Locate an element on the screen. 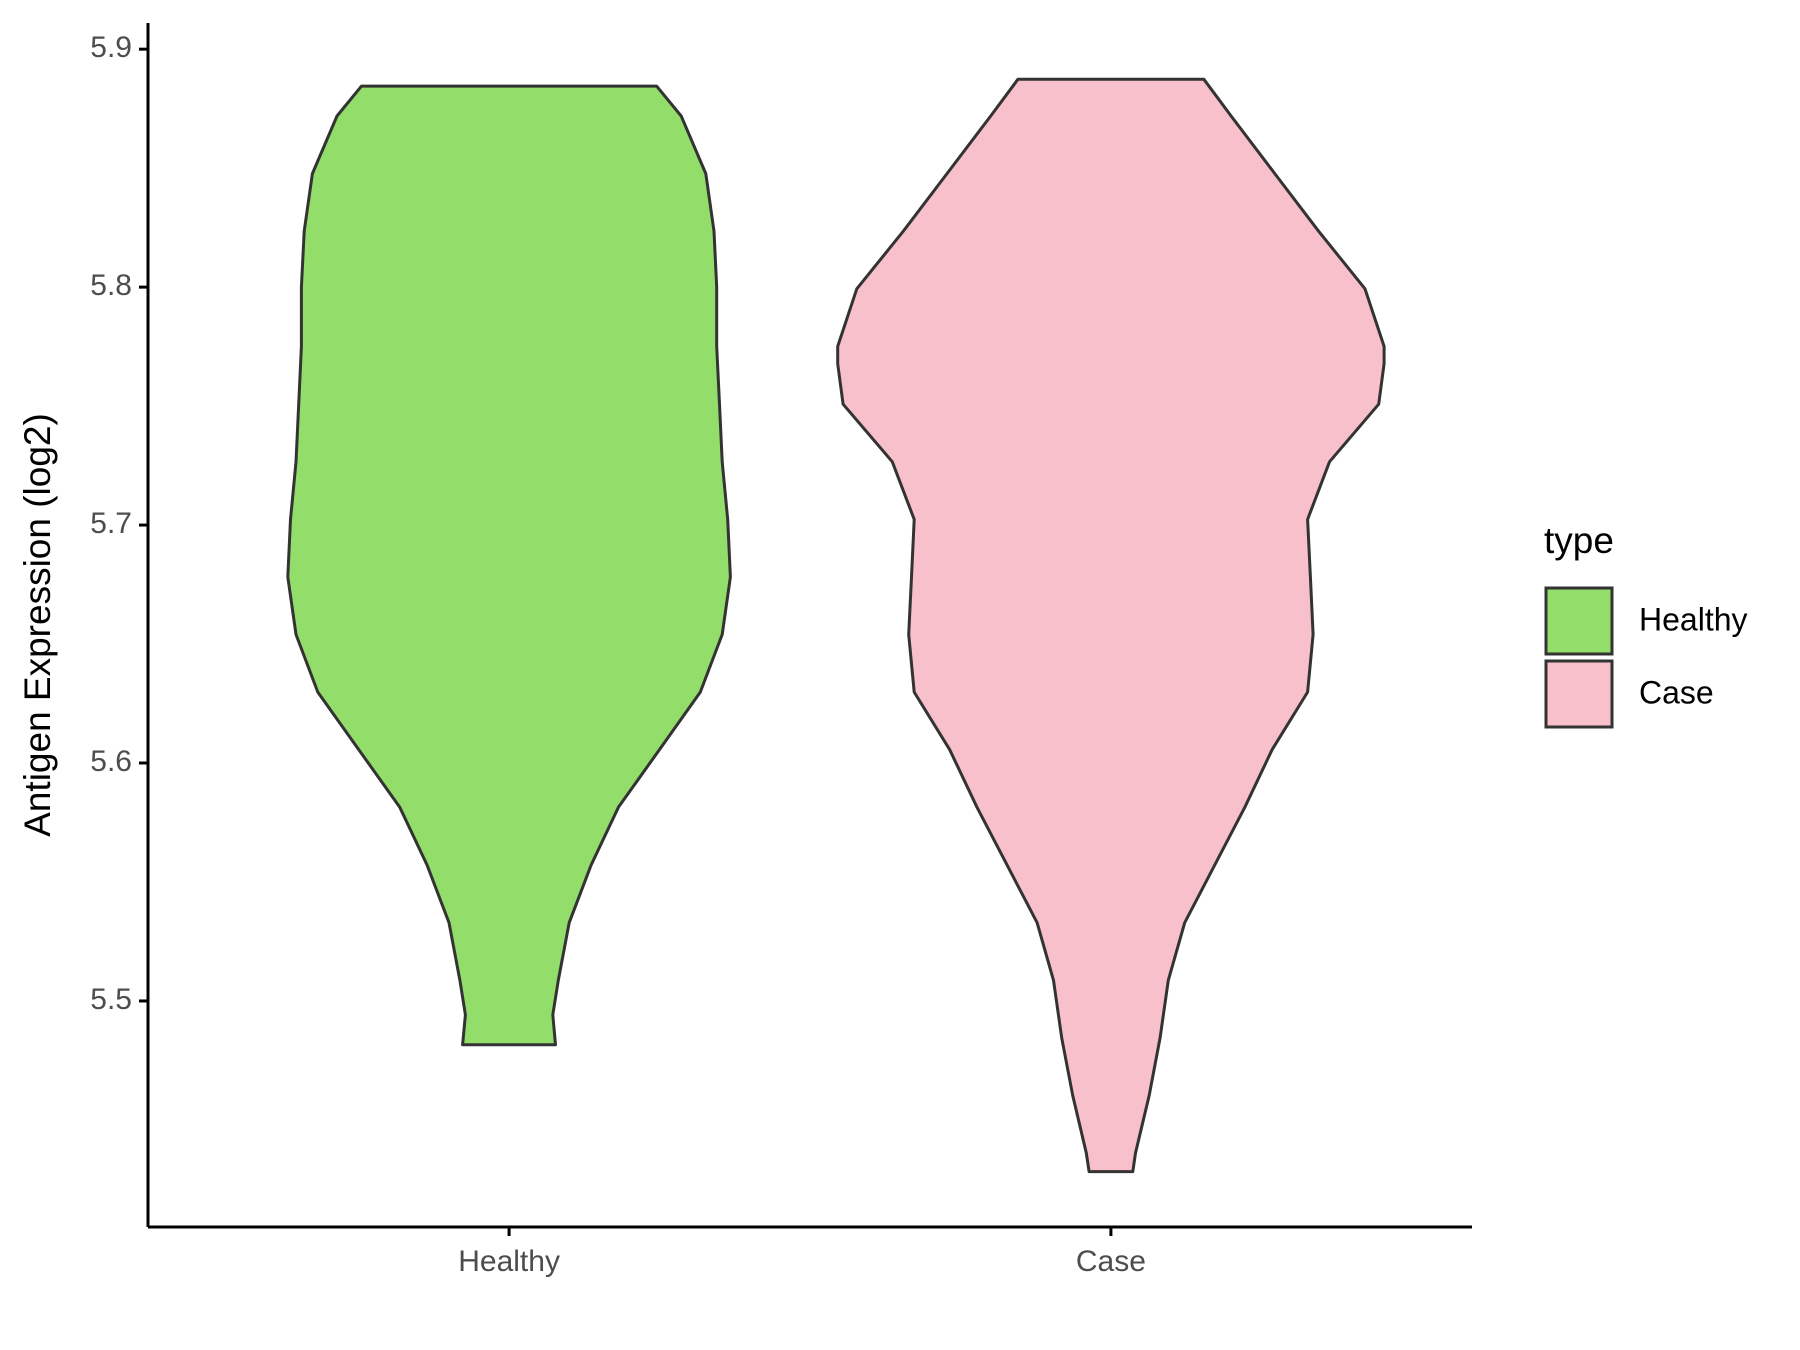 Image resolution: width=1800 pixels, height=1350 pixels. y-tick-label: 5.8 is located at coordinates (111, 285).